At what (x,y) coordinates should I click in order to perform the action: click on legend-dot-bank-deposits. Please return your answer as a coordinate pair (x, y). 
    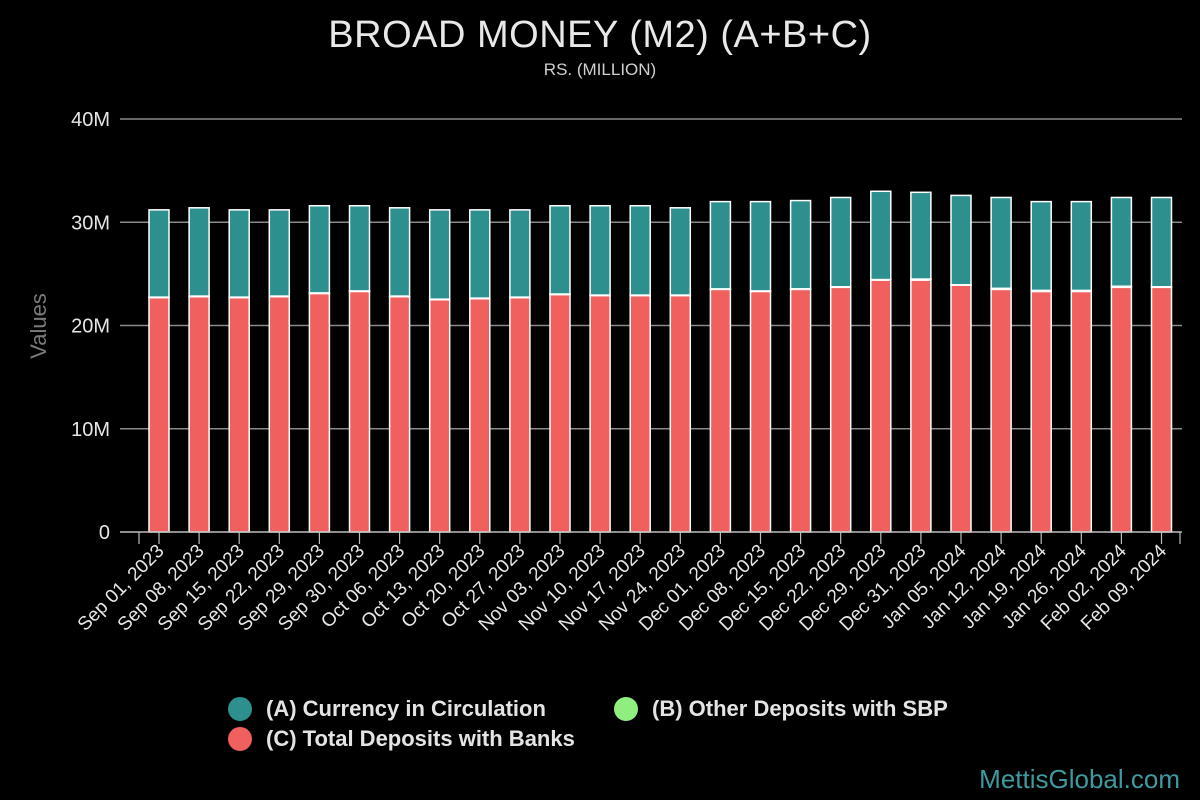
    Looking at the image, I should click on (240, 739).